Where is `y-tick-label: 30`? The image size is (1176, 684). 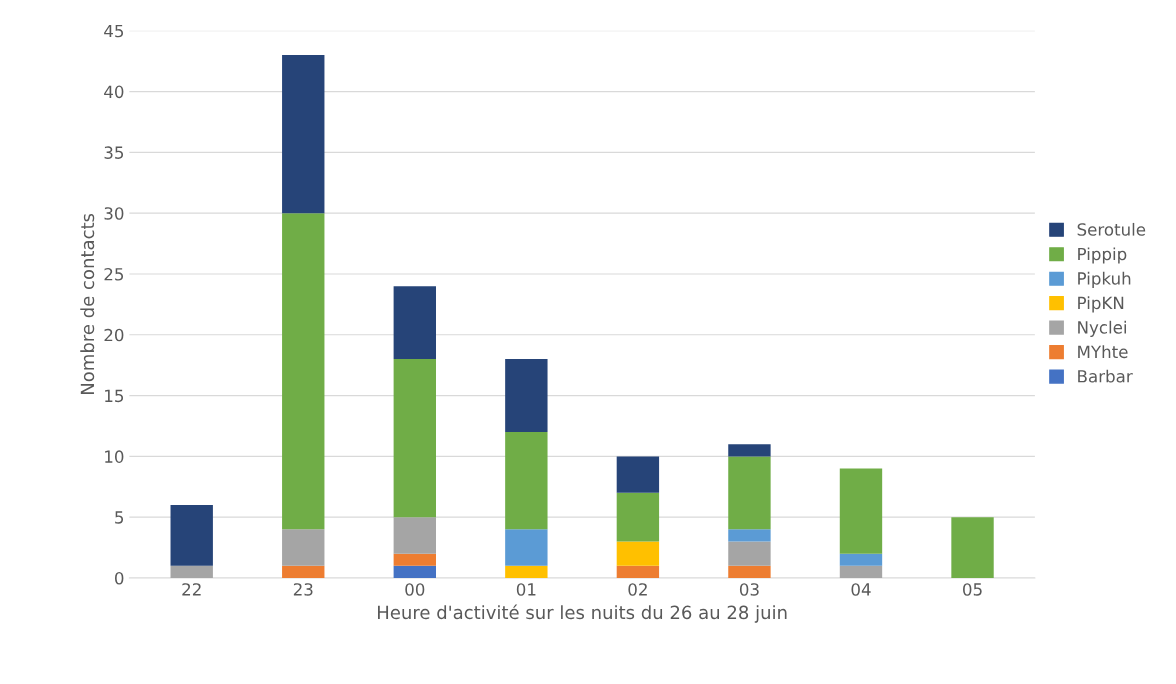 y-tick-label: 30 is located at coordinates (114, 213).